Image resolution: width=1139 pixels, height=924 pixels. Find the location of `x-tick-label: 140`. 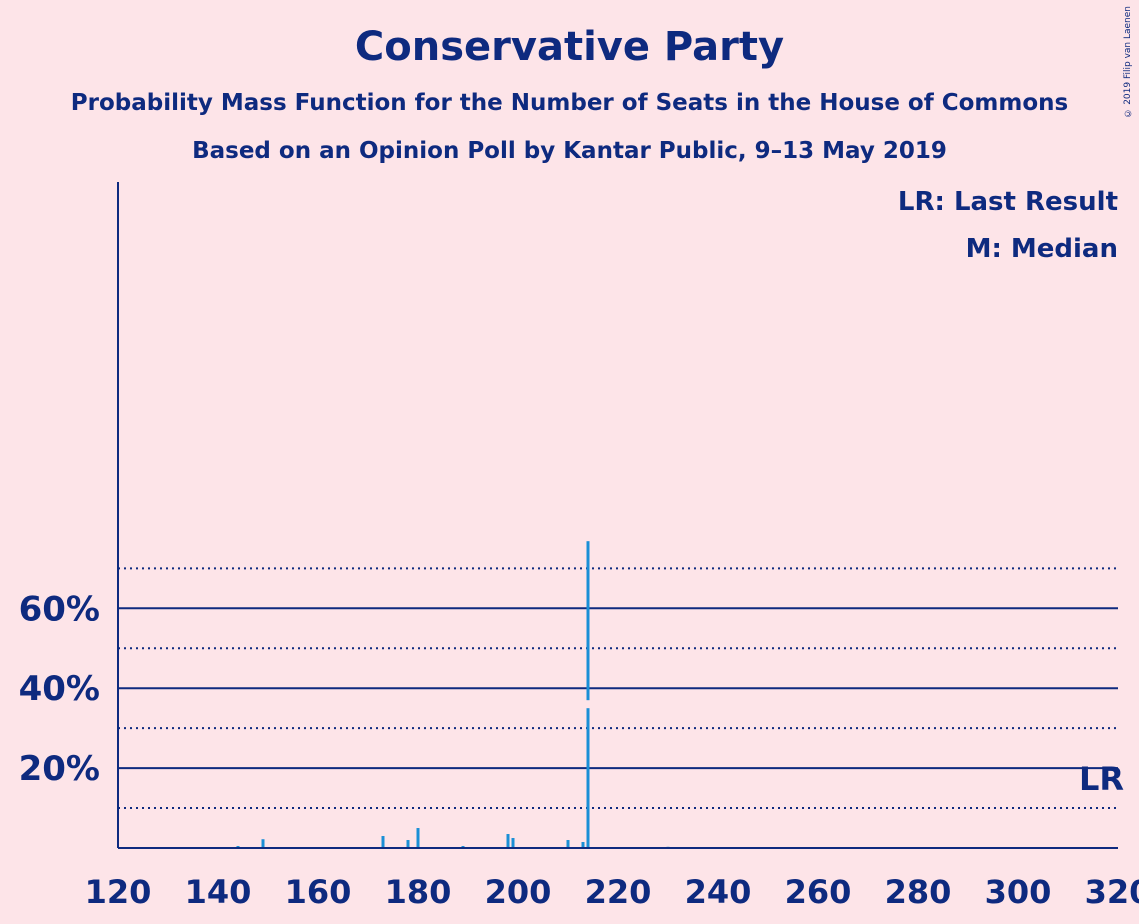

x-tick-label: 140 is located at coordinates (218, 892).